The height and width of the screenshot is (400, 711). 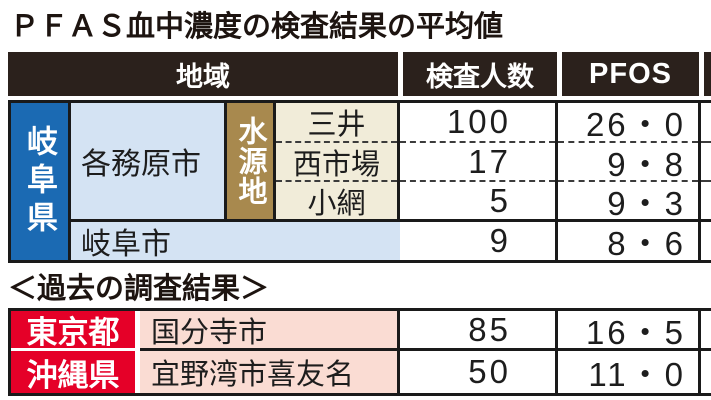 What do you see at coordinates (628, 372) in the screenshot?
I see `pfos-kiyuna: 11・0` at bounding box center [628, 372].